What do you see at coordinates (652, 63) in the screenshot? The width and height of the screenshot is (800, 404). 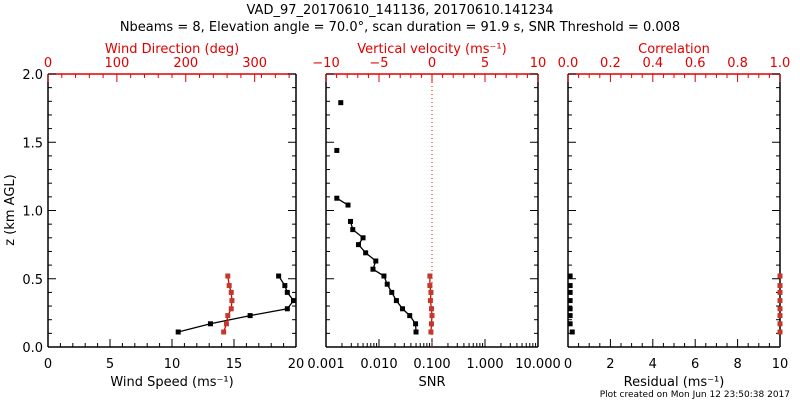 I see `top-x-tick-label: 0.4` at bounding box center [652, 63].